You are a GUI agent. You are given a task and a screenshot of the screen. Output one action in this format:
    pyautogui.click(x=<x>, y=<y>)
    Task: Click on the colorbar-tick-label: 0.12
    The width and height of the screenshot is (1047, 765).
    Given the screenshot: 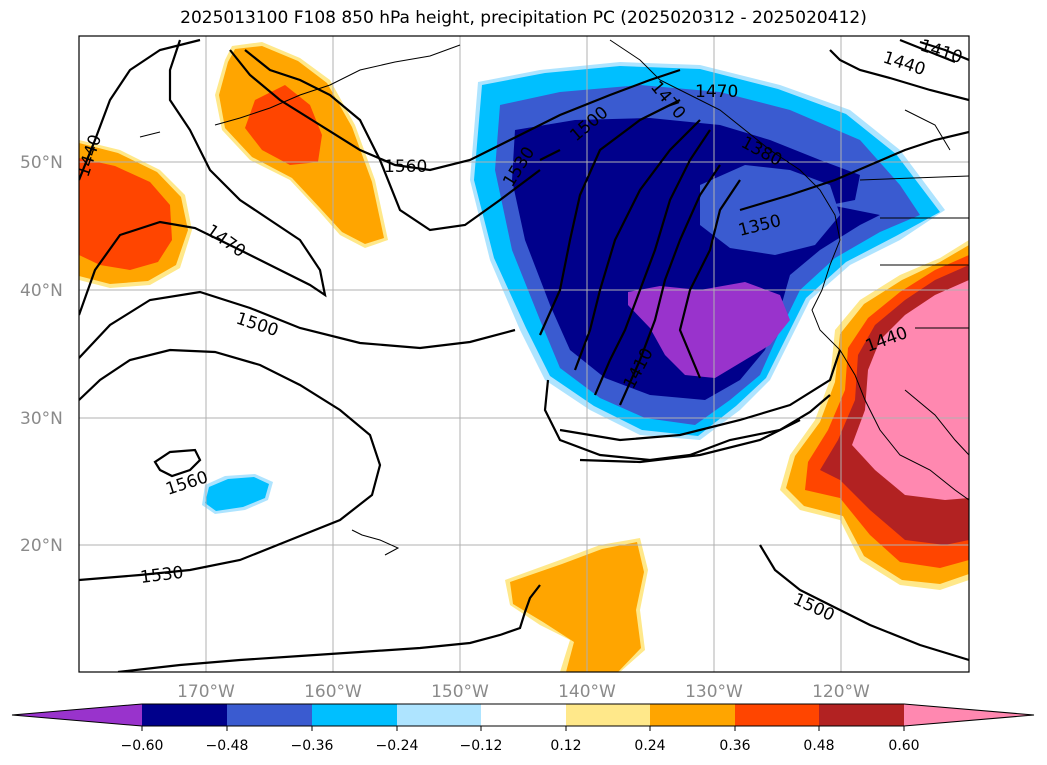 What is the action you would take?
    pyautogui.click(x=565, y=746)
    